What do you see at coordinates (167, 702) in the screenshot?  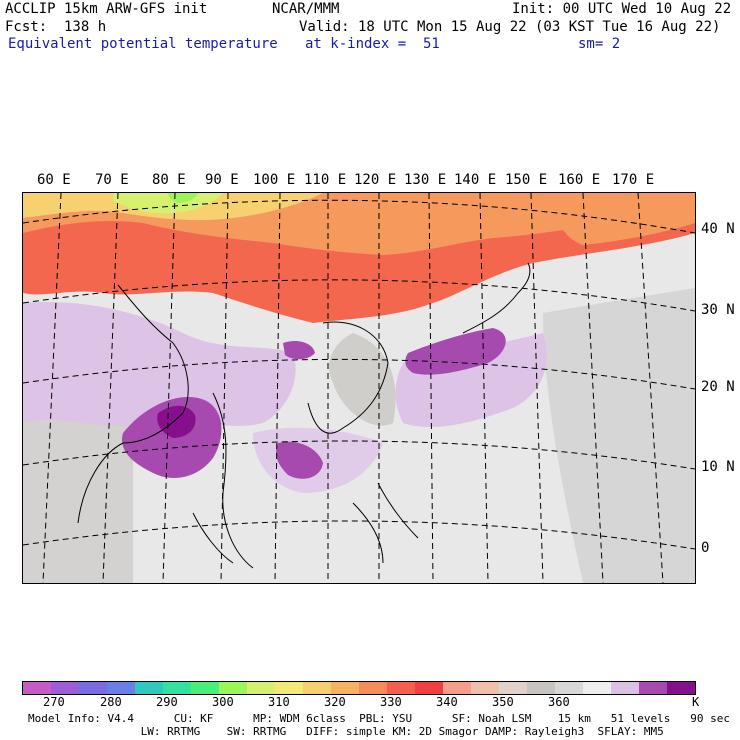 I see `colorbar-label: 290` at bounding box center [167, 702].